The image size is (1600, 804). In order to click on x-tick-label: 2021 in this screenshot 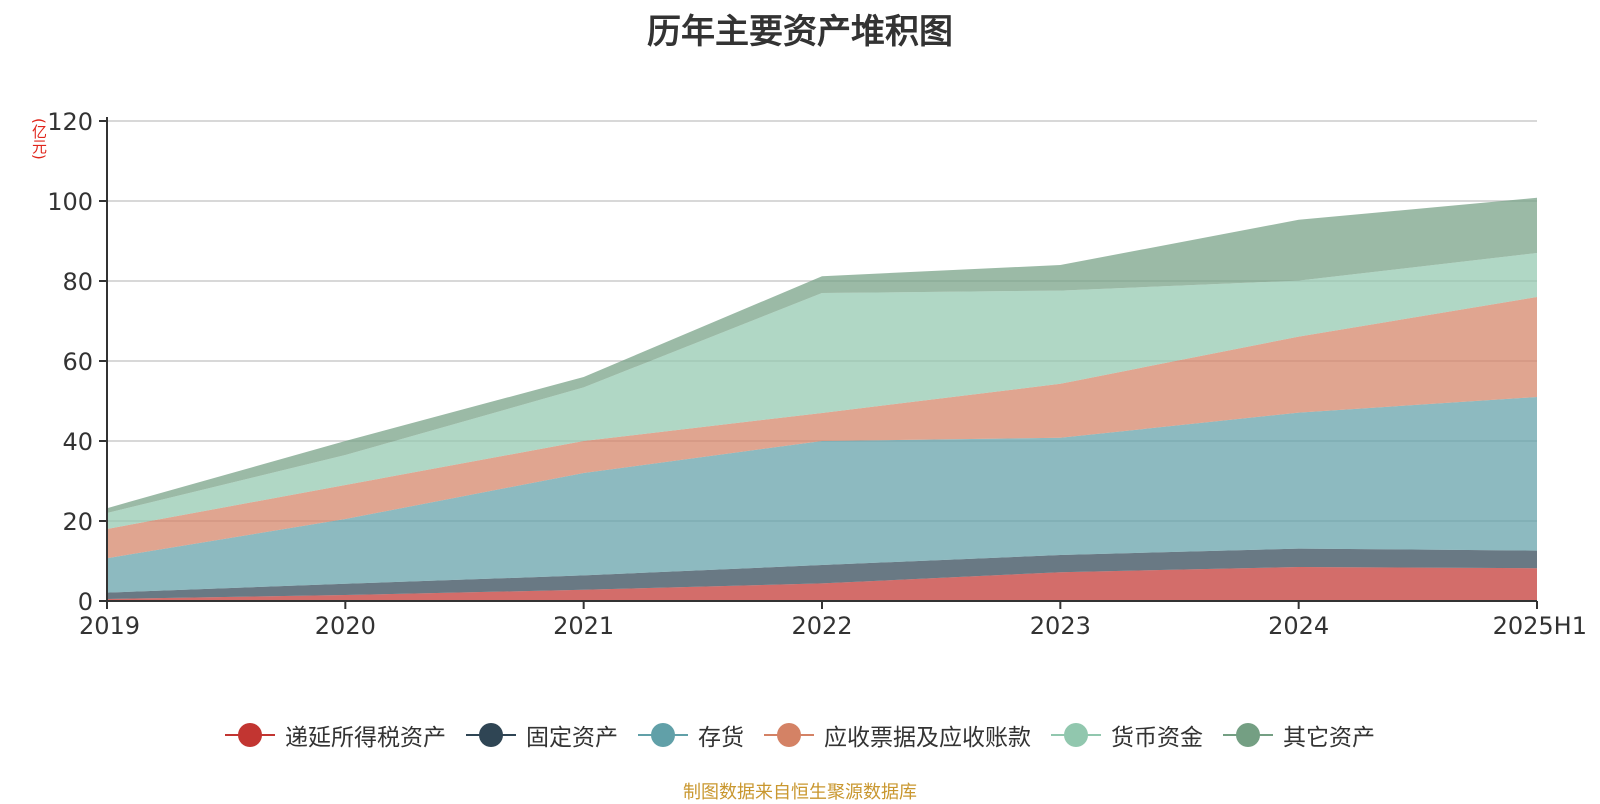, I will do `click(583, 626)`.